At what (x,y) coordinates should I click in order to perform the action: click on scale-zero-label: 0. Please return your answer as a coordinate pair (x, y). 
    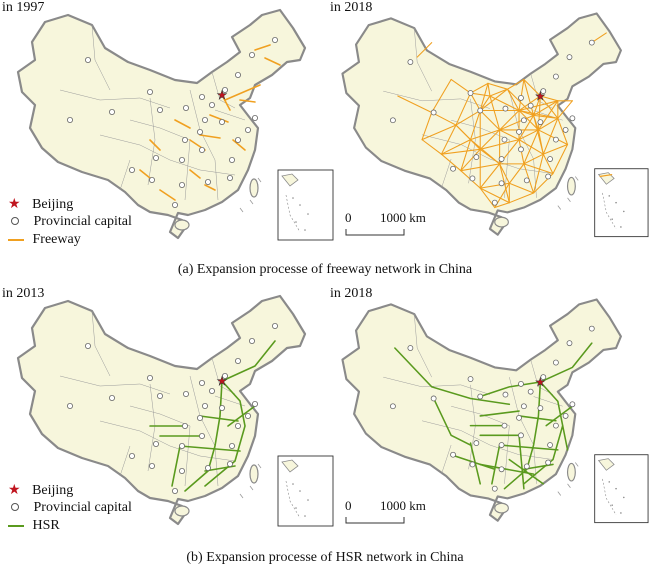
    Looking at the image, I should click on (348, 505).